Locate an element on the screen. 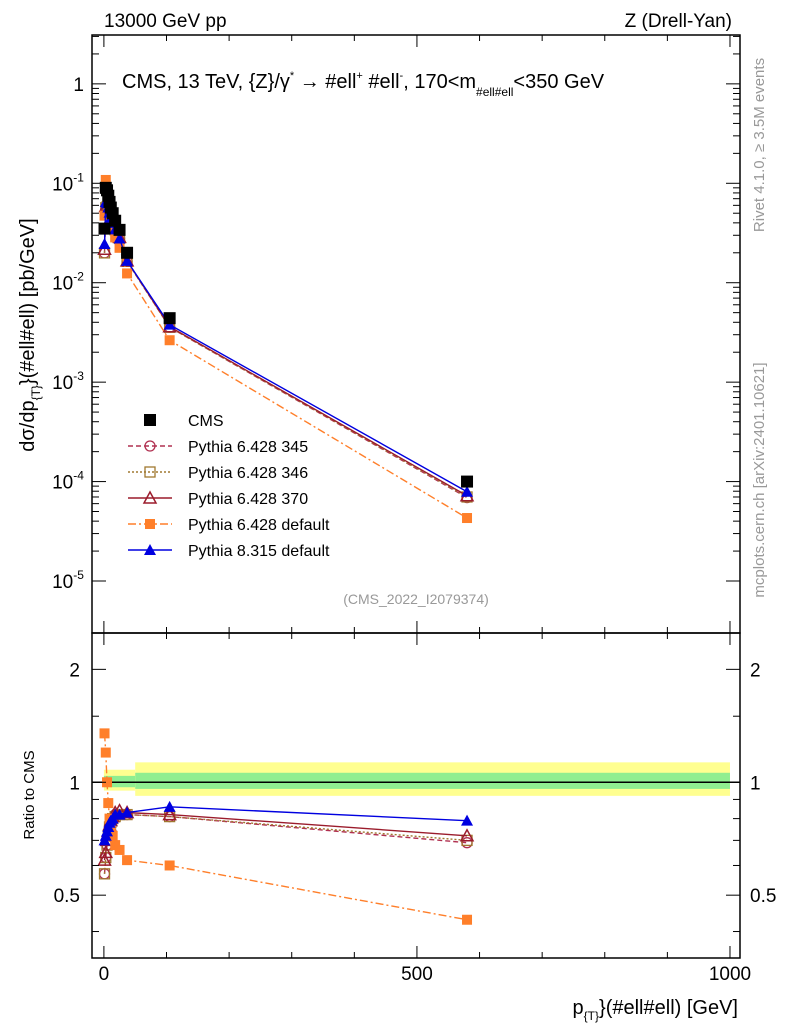  analysis-id: (CMS_2022_I2079374) is located at coordinates (416, 599).